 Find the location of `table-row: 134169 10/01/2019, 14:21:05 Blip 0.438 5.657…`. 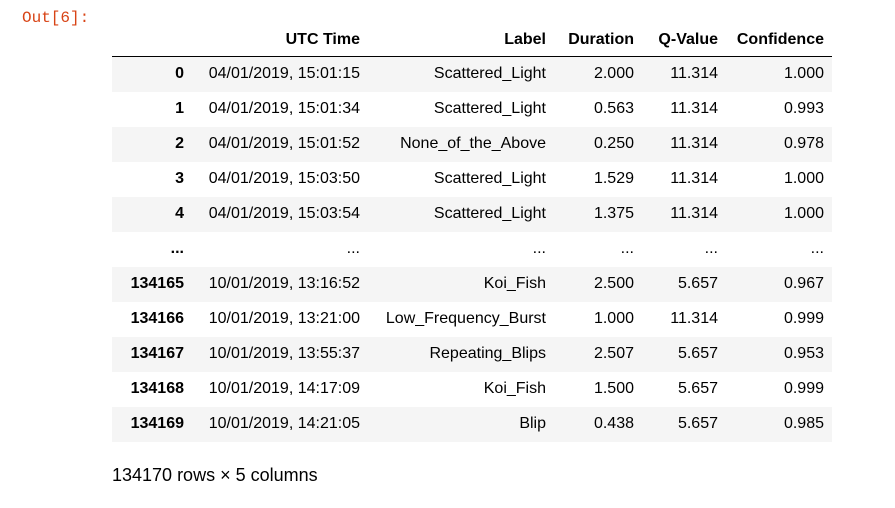

table-row: 134169 10/01/2019, 14:21:05 Blip 0.438 5.657… is located at coordinates (472, 424).